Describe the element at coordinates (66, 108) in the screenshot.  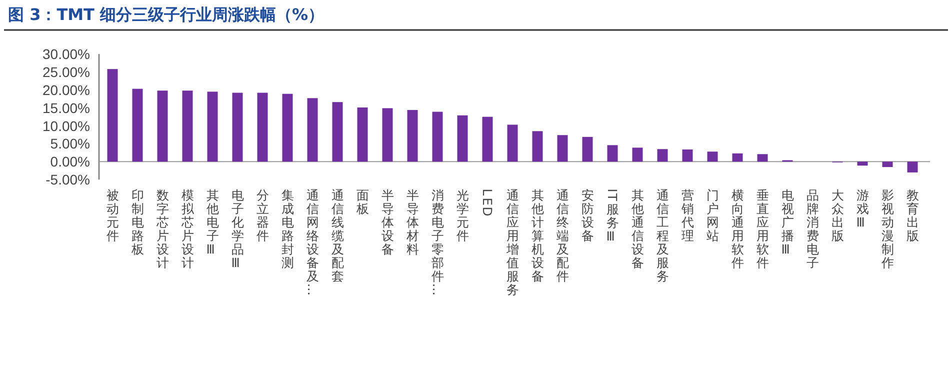
I see `y-tick-label: 15.00%` at that location.